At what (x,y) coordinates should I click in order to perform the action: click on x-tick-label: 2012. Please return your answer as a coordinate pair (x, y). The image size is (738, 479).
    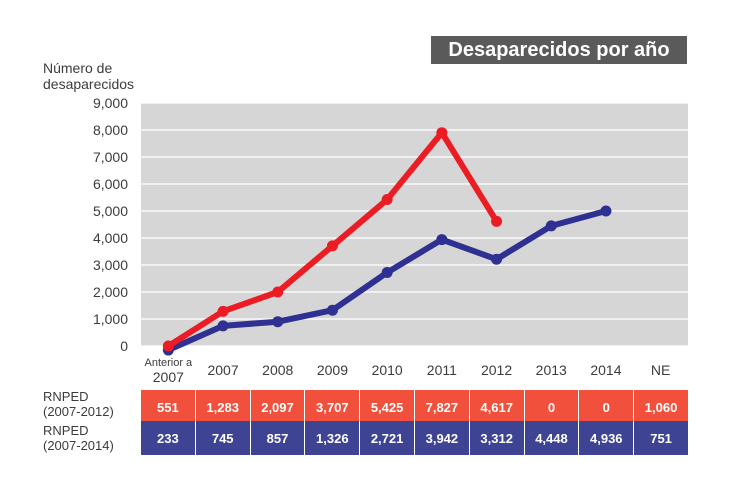
    Looking at the image, I should click on (496, 370).